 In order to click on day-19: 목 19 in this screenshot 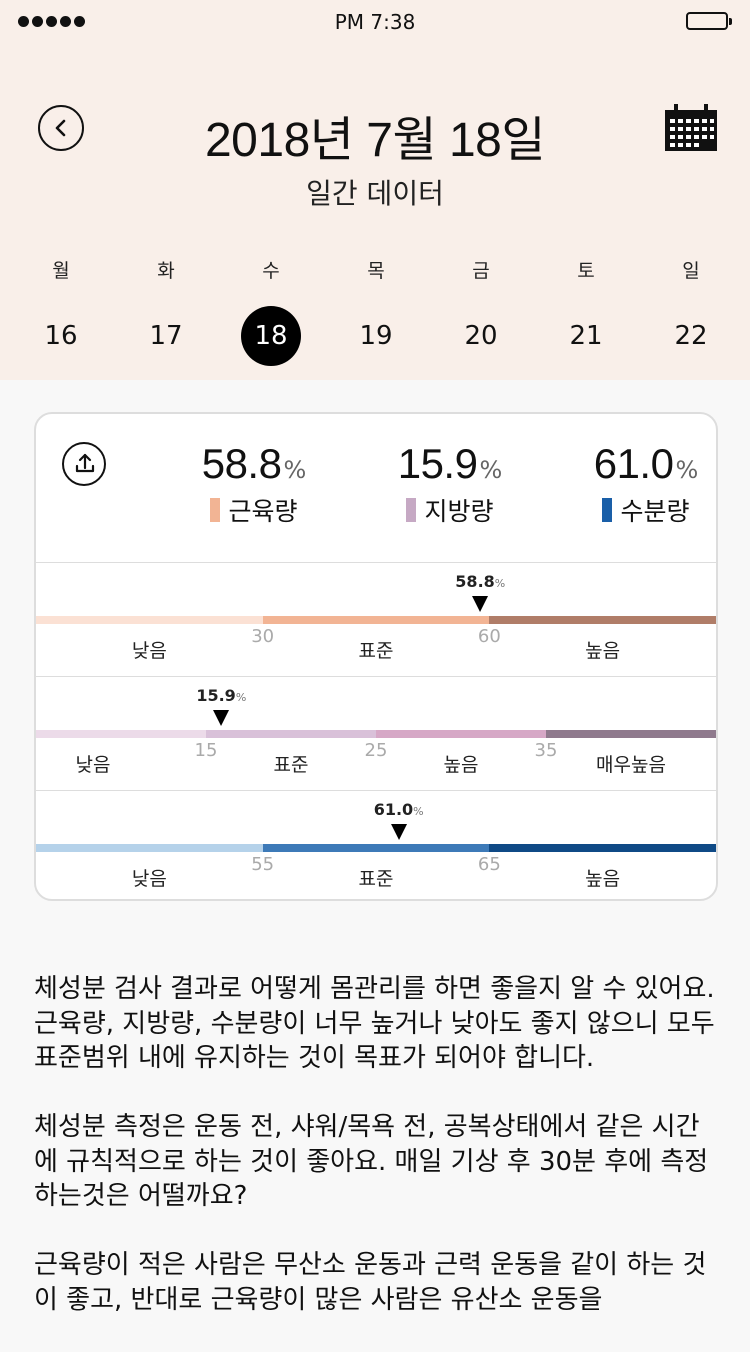, I will do `click(376, 311)`.